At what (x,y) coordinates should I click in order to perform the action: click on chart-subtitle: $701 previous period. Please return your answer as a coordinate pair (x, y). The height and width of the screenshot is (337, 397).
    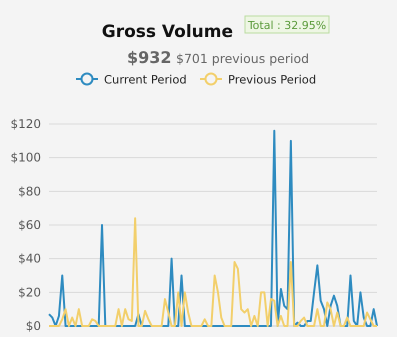
    Looking at the image, I should click on (243, 58).